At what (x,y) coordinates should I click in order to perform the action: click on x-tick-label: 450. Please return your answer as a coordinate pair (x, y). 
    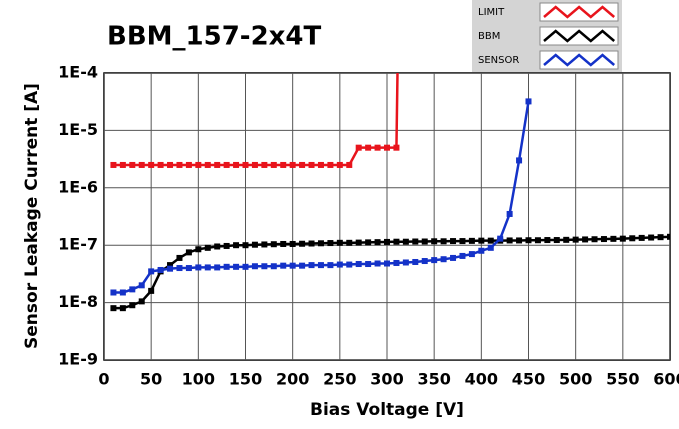
    Looking at the image, I should click on (528, 379).